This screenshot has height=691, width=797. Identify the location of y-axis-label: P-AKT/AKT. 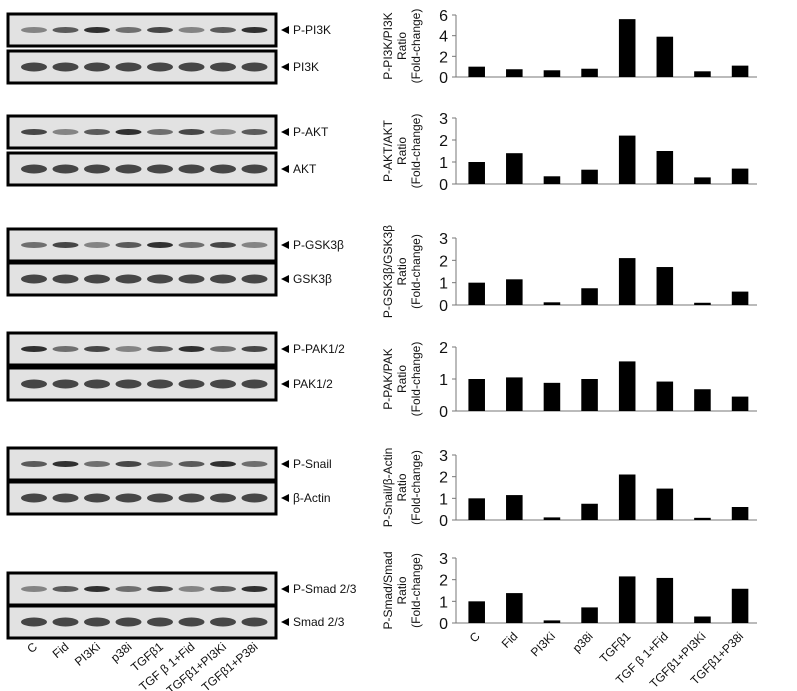
(388, 150).